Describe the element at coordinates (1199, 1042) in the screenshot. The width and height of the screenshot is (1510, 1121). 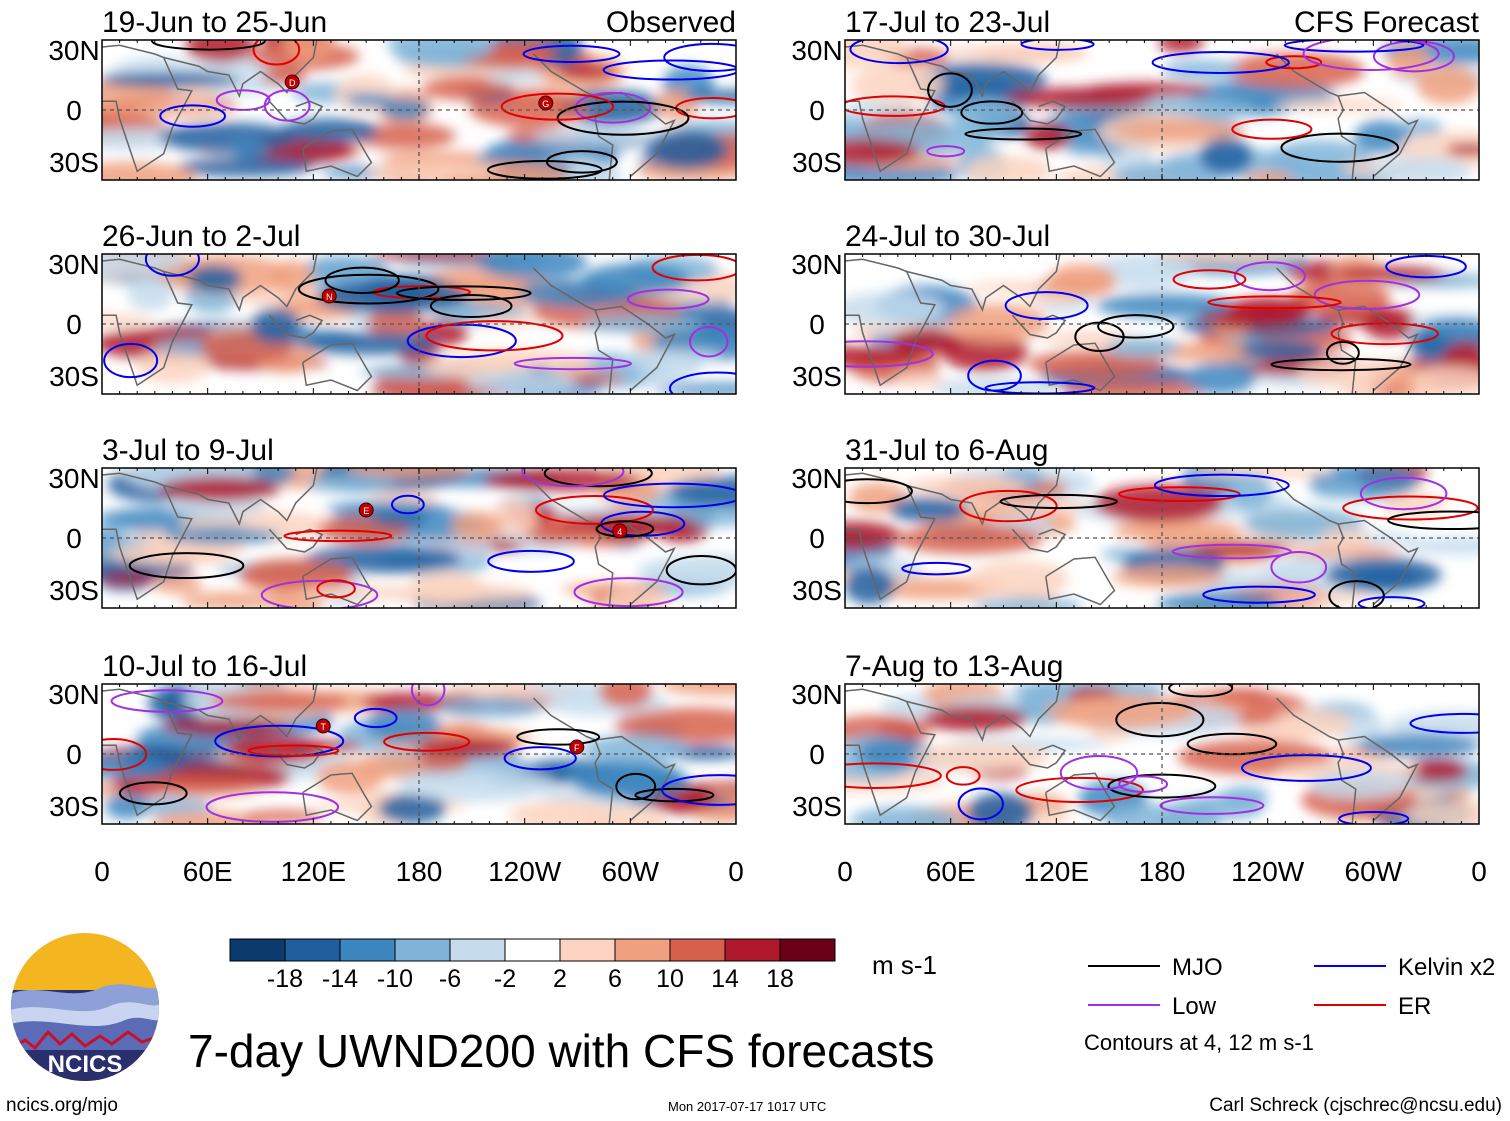
I see `contour-note: Contours at 4, 12 m s-1` at that location.